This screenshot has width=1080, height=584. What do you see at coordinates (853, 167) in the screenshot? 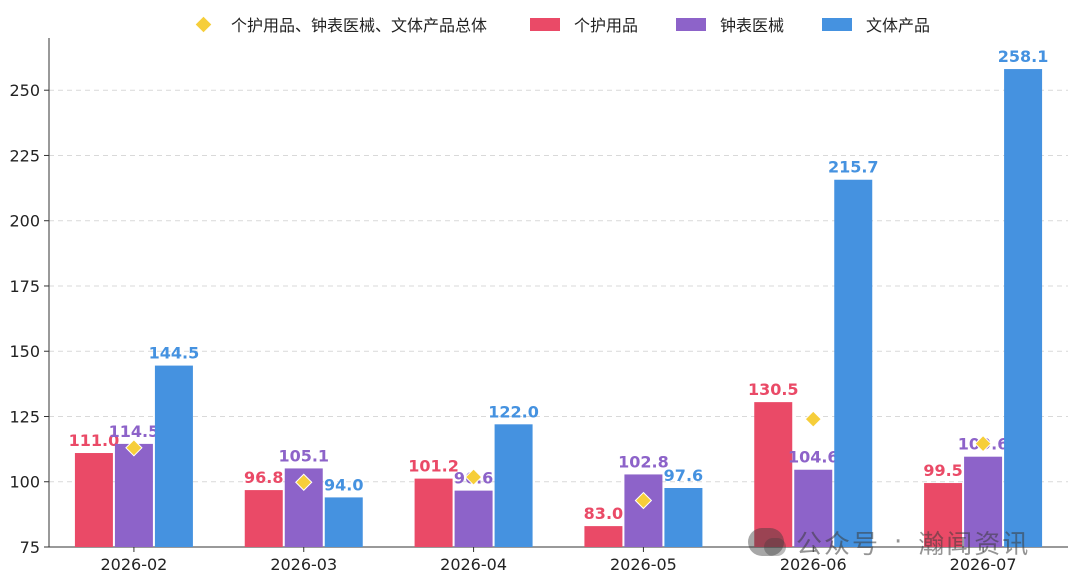
I see `data-label: 215.7` at bounding box center [853, 167].